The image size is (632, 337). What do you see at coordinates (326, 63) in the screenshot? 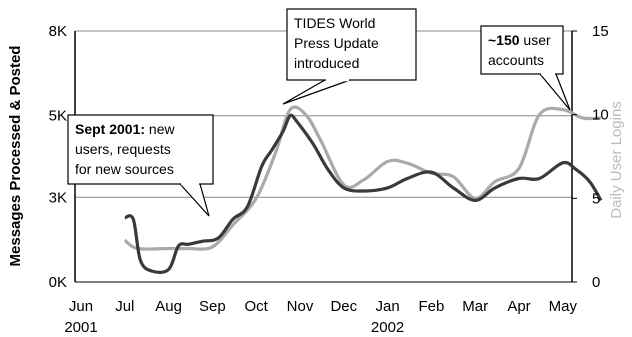
I see `annotation-line: introduced` at bounding box center [326, 63].